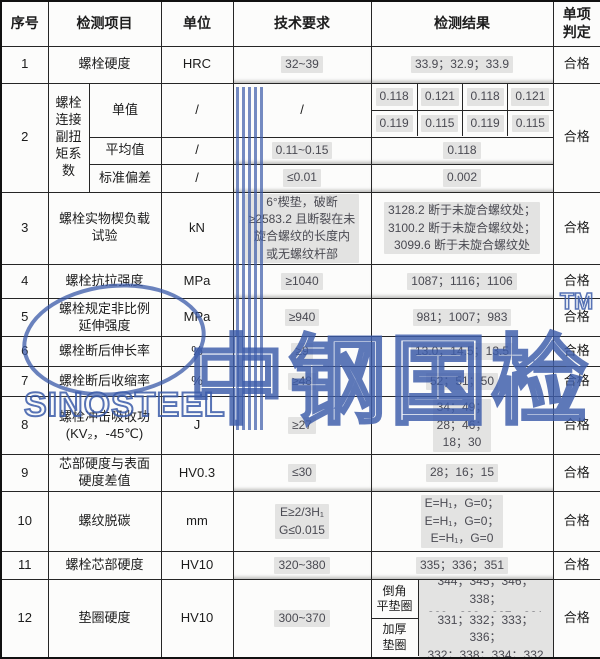 Image resolution: width=600 pixels, height=659 pixels. I want to click on cell-r2-sub2-result: 0.118, so click(462, 150).